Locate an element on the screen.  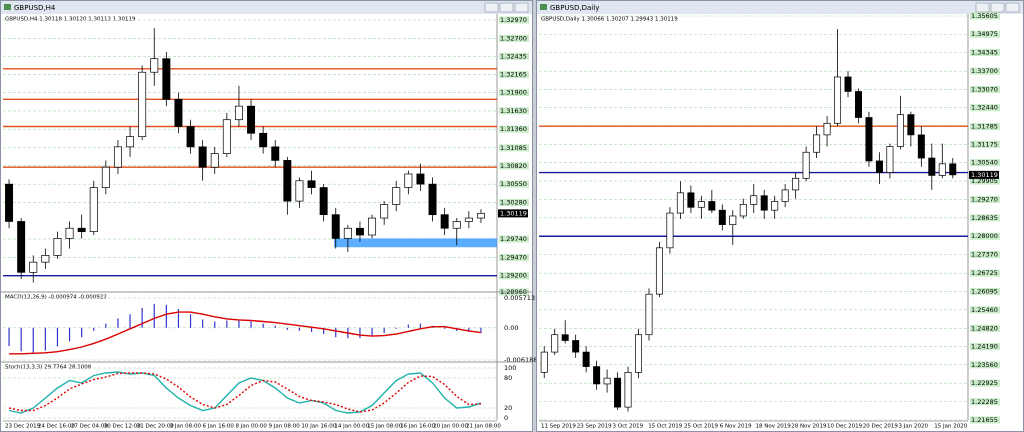
price-tick-label: 1.29470 is located at coordinates (513, 257).